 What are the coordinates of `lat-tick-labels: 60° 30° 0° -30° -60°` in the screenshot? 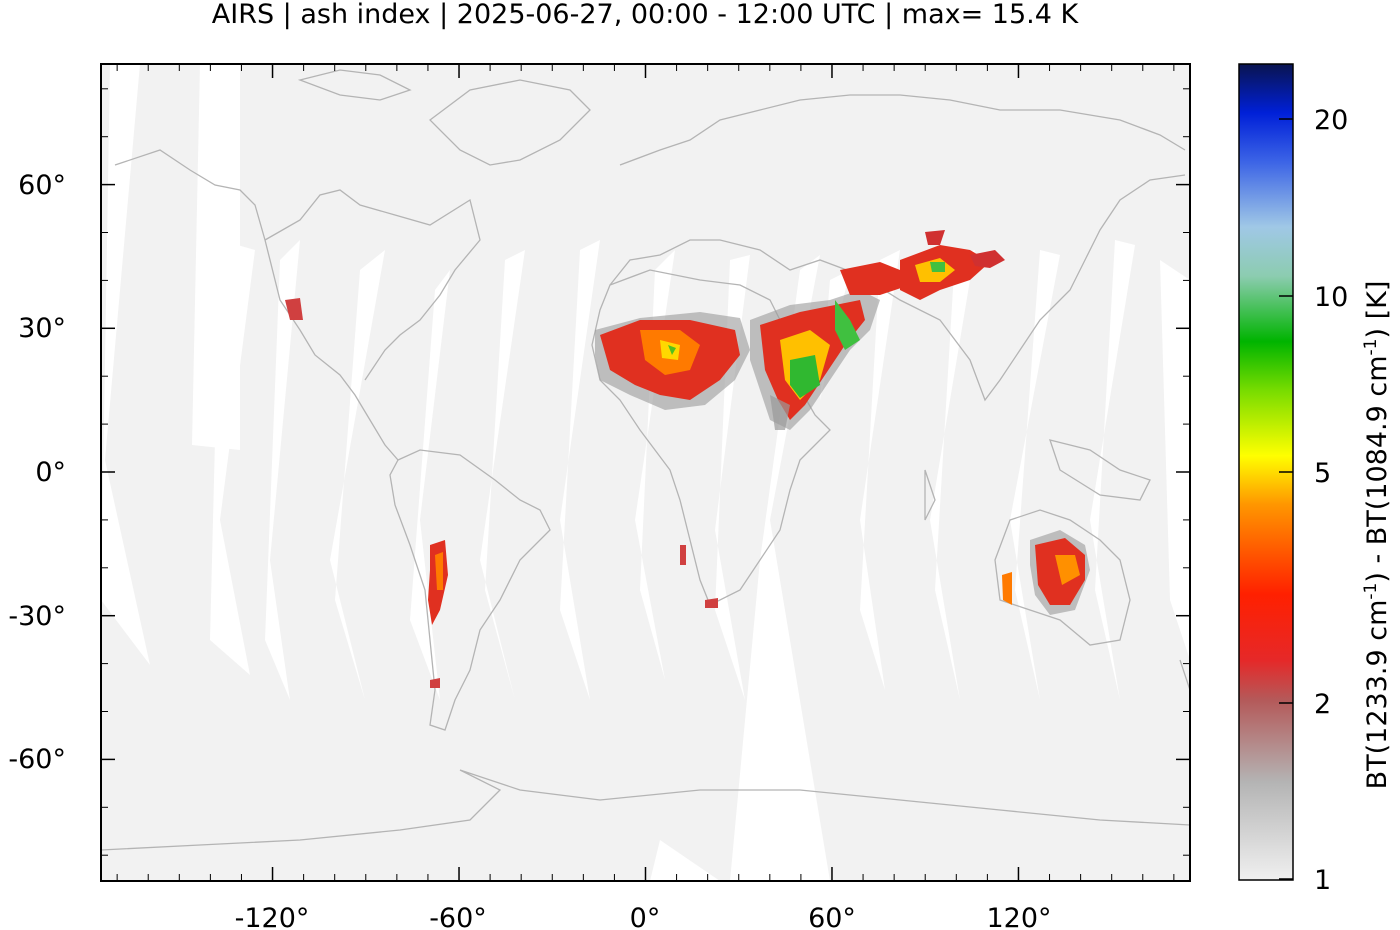 It's located at (37, 472).